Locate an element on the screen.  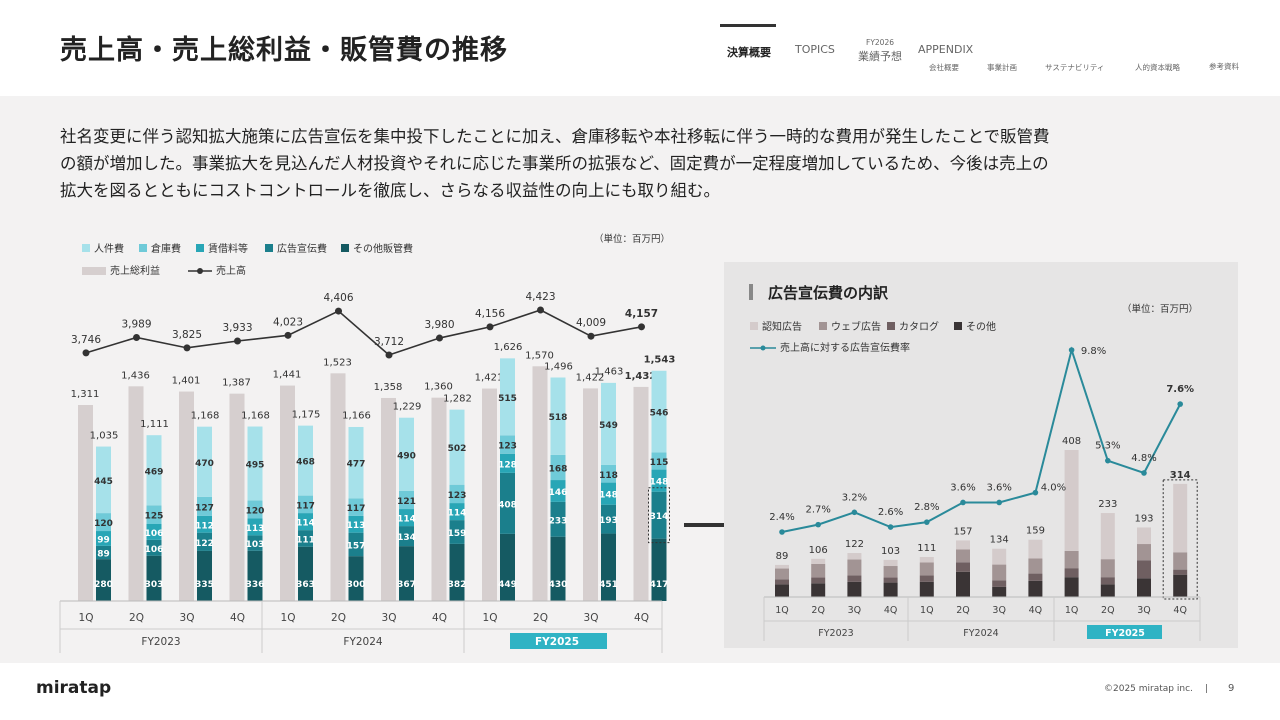
ad-total-label: 157 is located at coordinates (962, 531).